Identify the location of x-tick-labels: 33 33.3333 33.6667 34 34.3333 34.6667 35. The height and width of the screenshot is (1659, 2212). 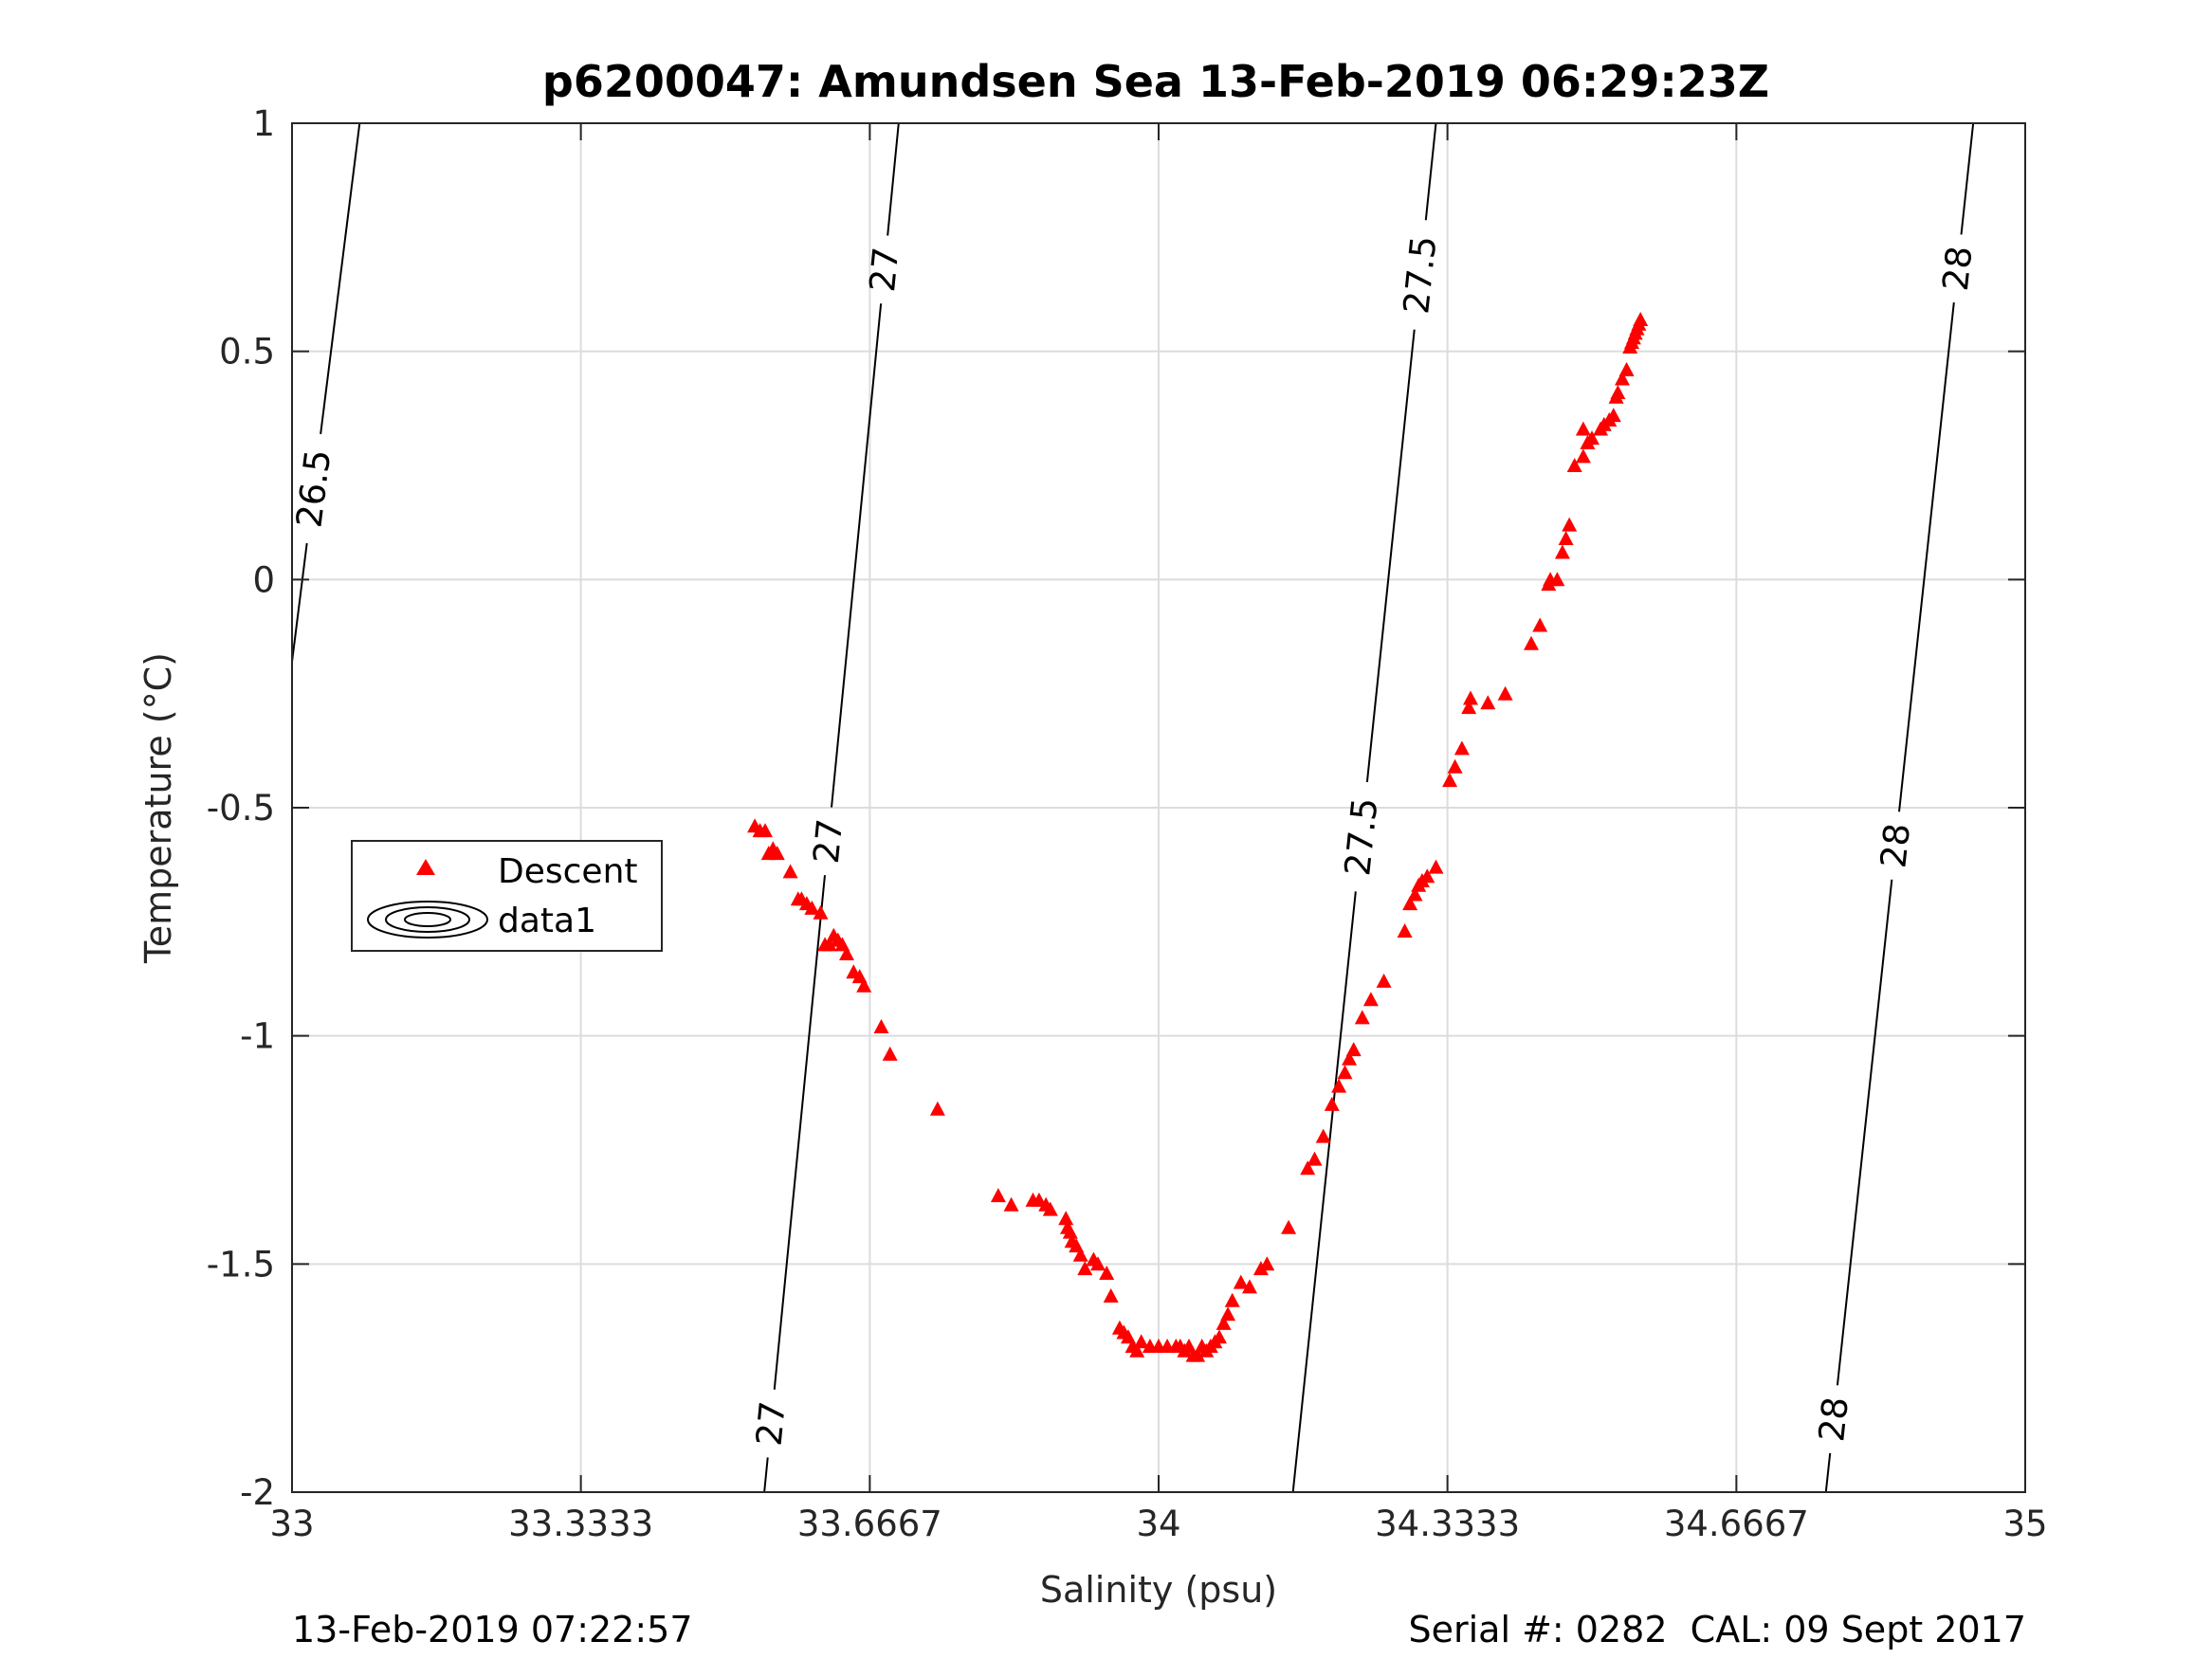
(1158, 1524).